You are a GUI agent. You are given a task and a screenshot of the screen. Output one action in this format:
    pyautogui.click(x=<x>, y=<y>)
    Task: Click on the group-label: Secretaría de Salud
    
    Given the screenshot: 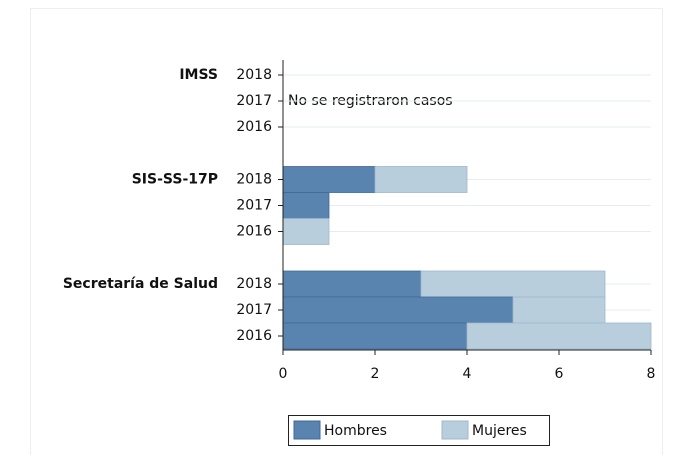 What is the action you would take?
    pyautogui.click(x=140, y=284)
    